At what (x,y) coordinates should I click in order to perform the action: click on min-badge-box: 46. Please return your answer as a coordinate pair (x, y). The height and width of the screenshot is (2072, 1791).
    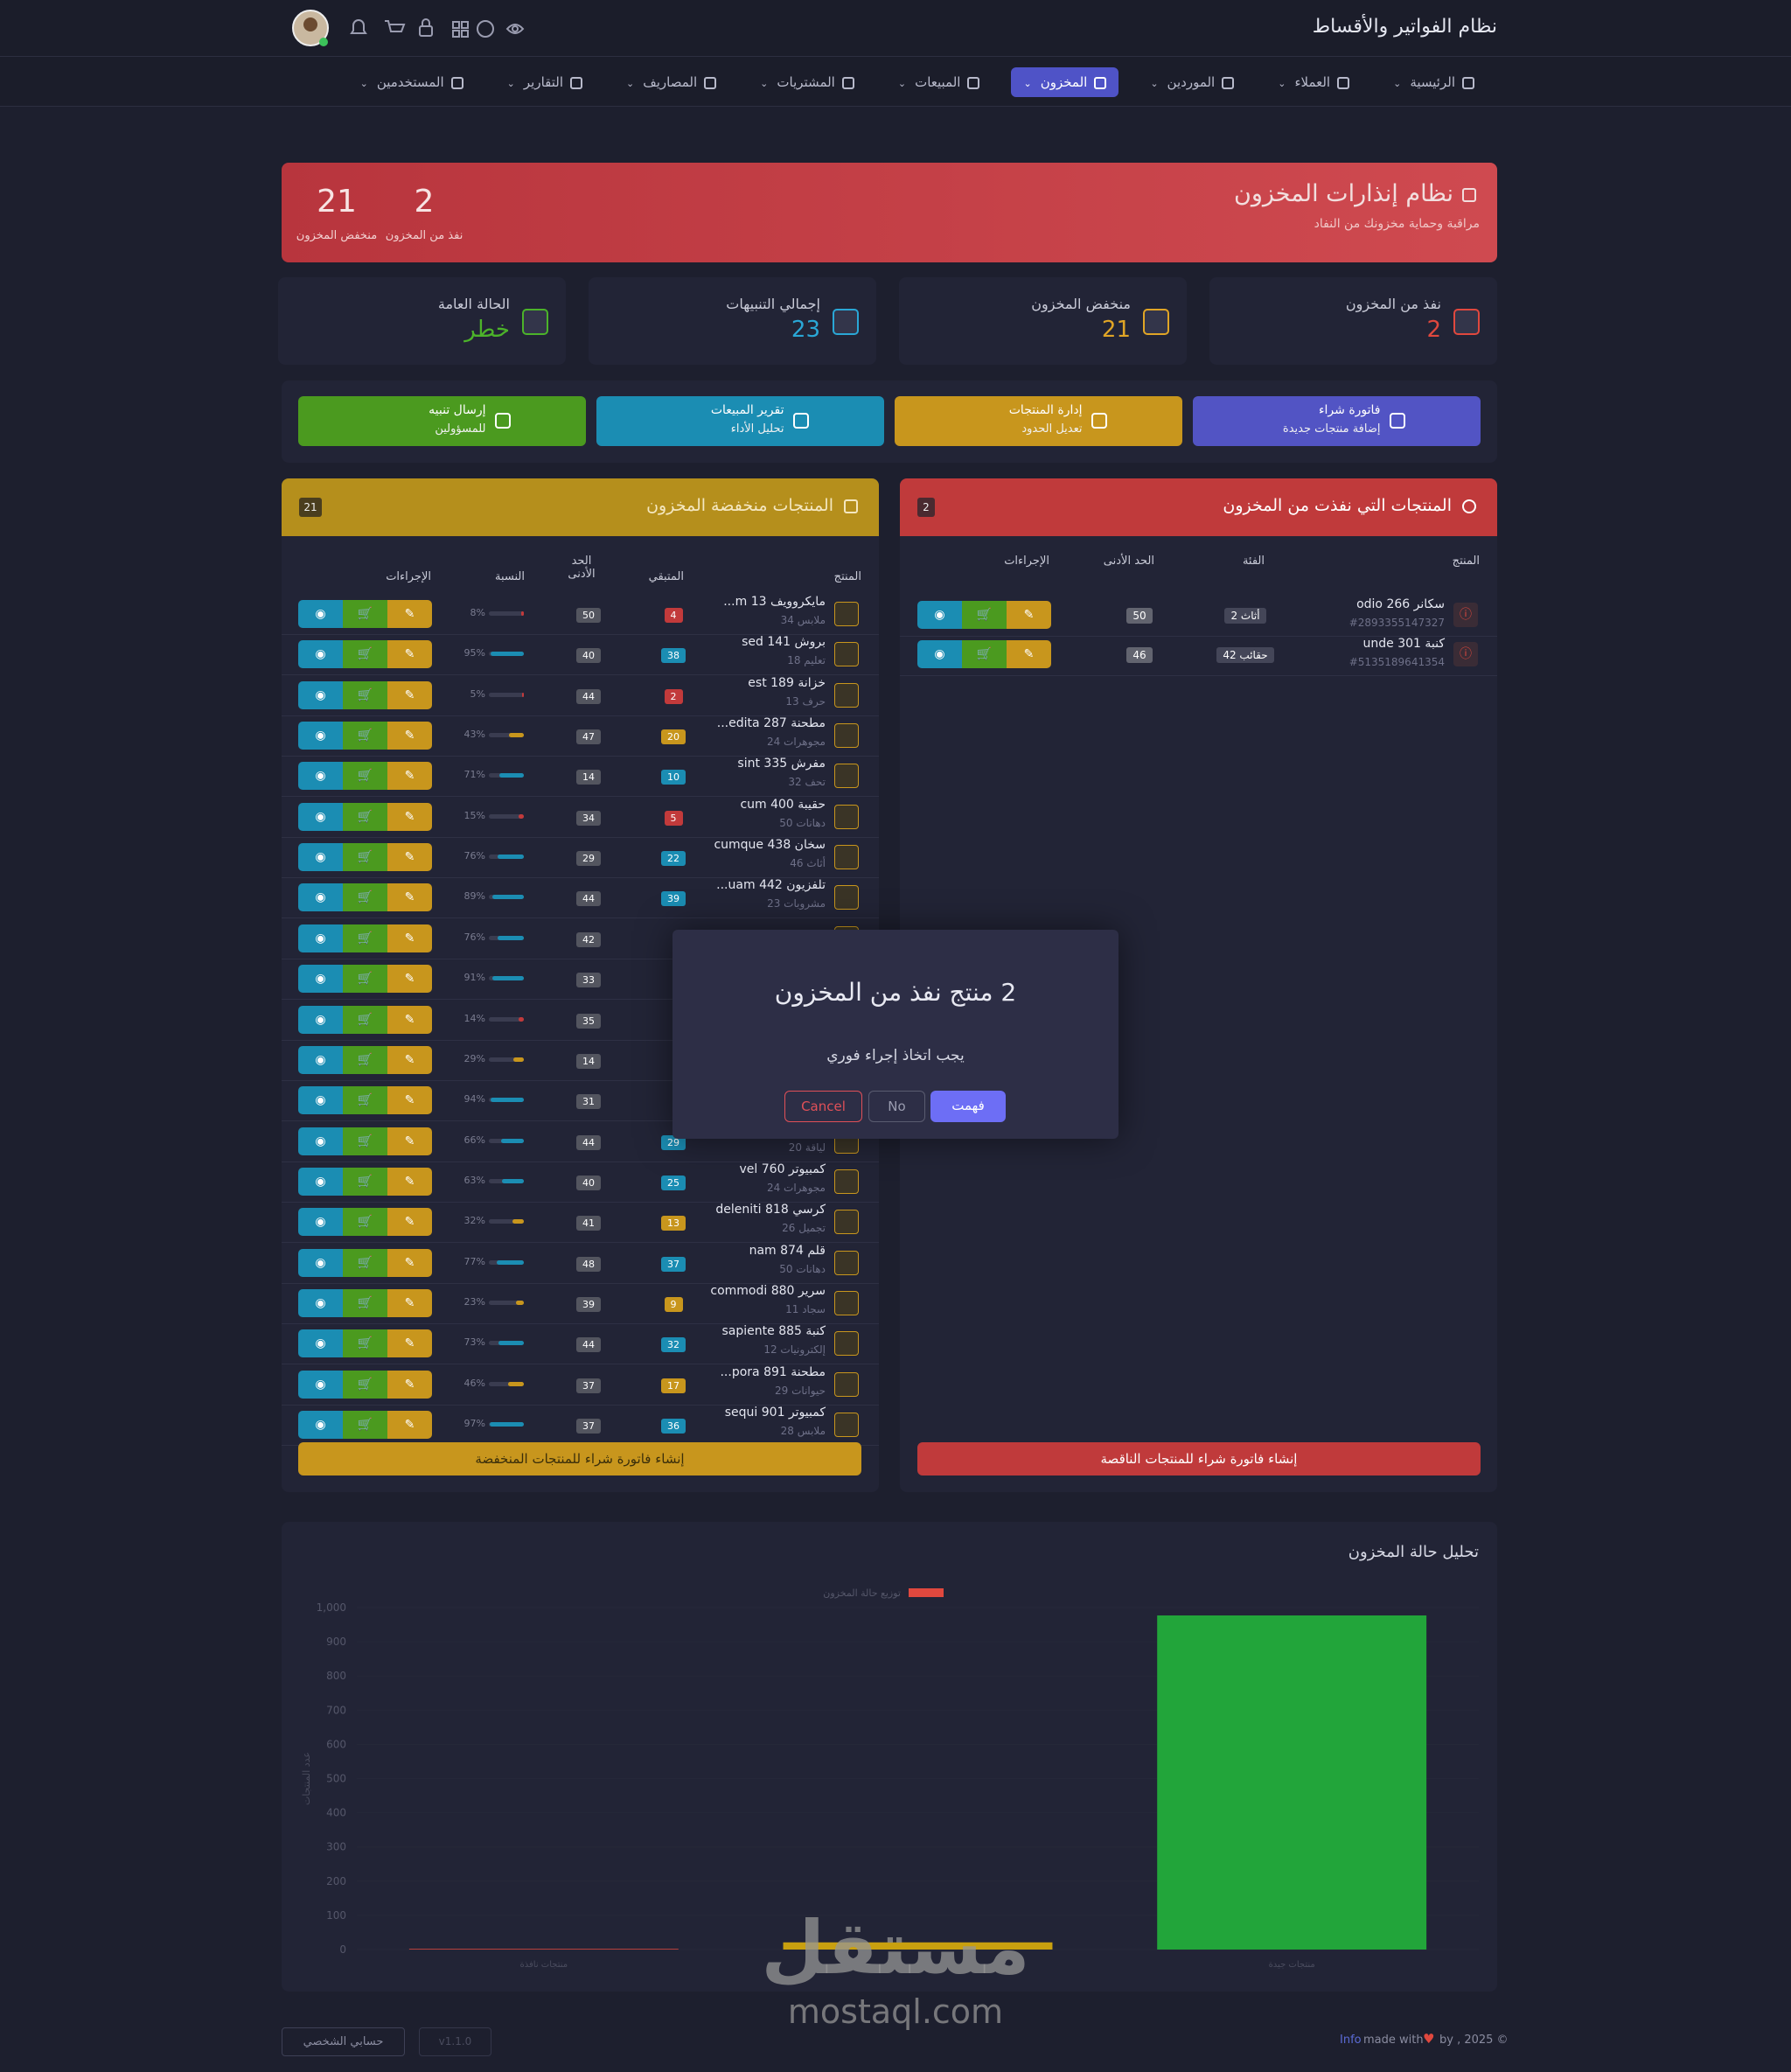
    Looking at the image, I should click on (1139, 655).